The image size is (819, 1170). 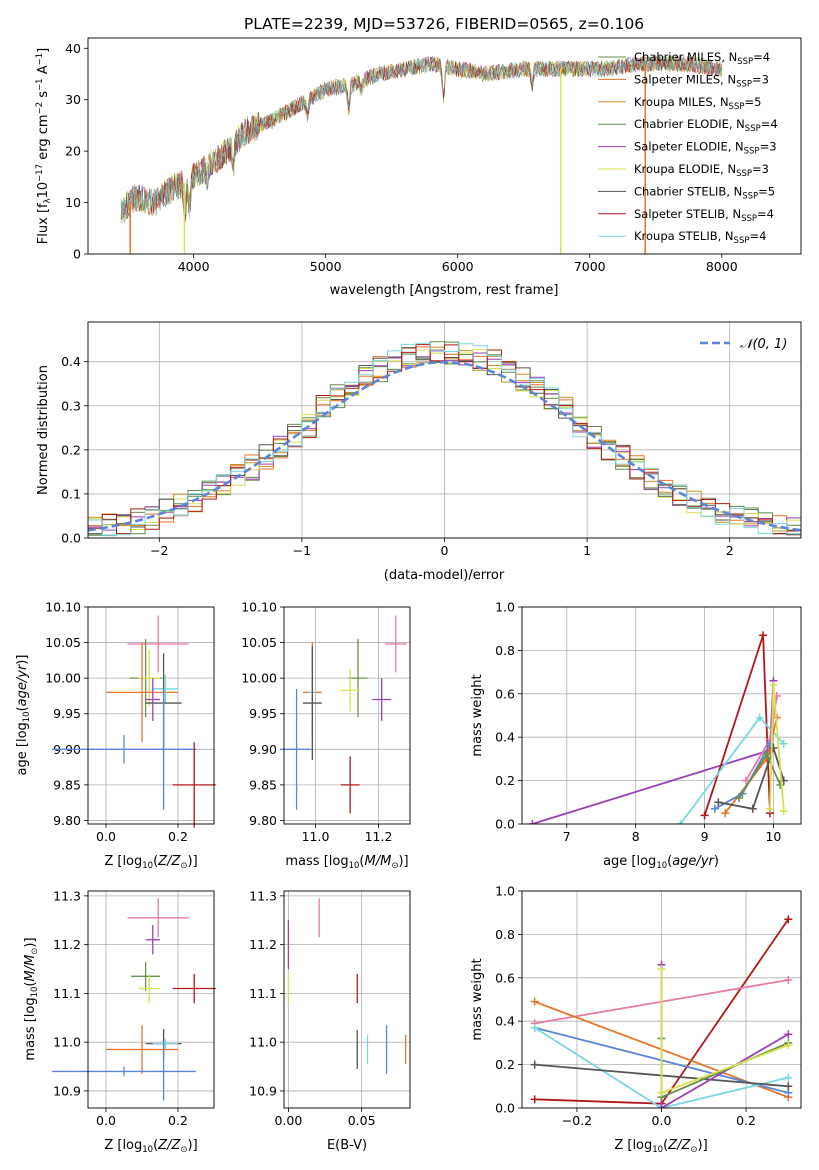 I want to click on legend-entry: Chabrier ELODIE, NSSP=4, so click(x=706, y=125).